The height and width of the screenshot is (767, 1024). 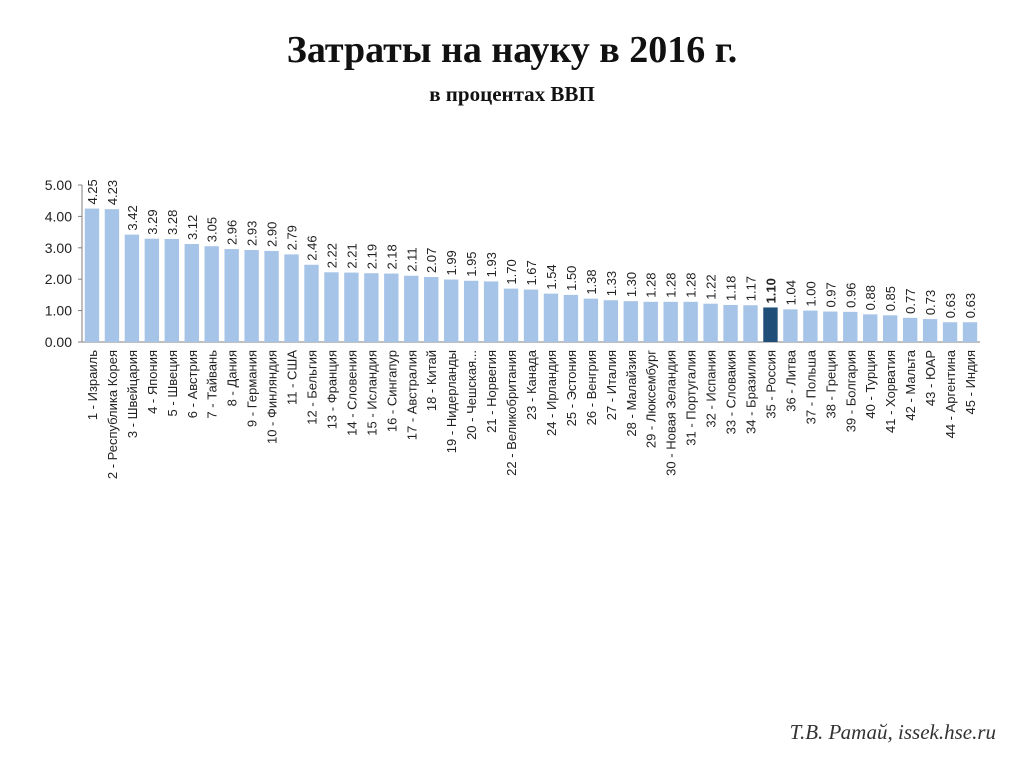 What do you see at coordinates (512, 94) in the screenshot?
I see `slide-subtitle: в процентах ВВП` at bounding box center [512, 94].